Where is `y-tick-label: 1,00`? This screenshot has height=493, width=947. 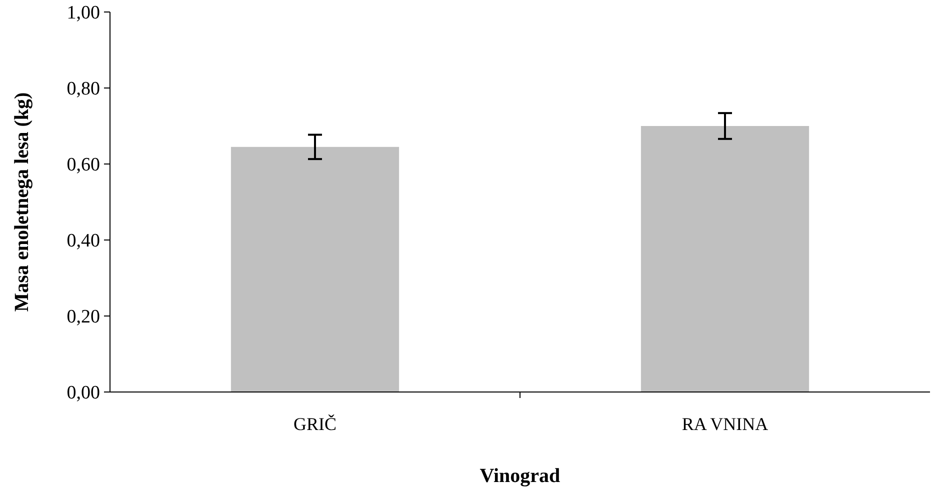 y-tick-label: 1,00 is located at coordinates (83, 13).